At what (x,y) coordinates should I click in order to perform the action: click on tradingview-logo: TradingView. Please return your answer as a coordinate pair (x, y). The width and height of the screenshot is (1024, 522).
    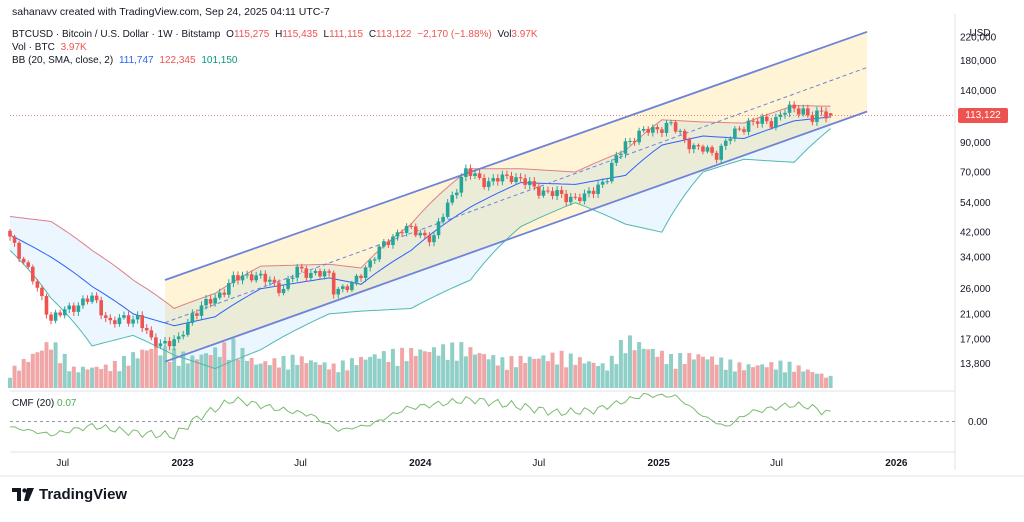
    Looking at the image, I should click on (69, 494).